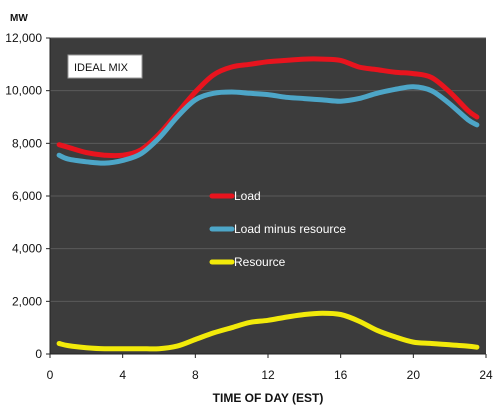 The height and width of the screenshot is (415, 500). I want to click on y-axis-ticks: 0 2,000 4,000 6,000 8,000 10,000 12,000, so click(27, 196).